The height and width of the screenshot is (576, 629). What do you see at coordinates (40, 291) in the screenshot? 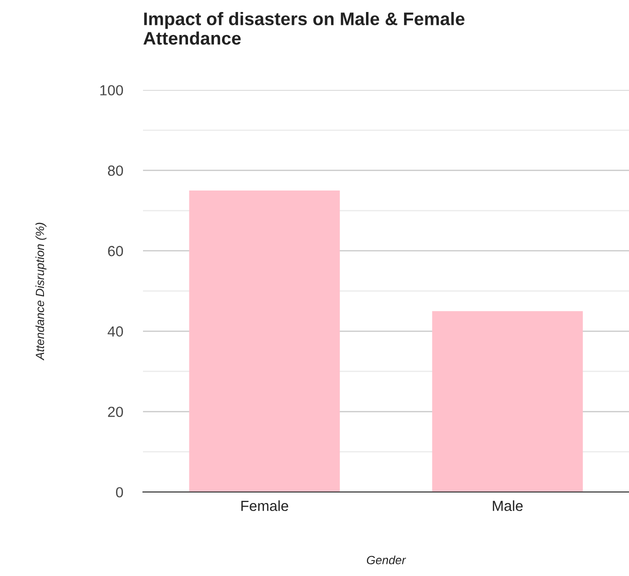
I see `y-axis-title: Attendance Disruption (%)` at bounding box center [40, 291].